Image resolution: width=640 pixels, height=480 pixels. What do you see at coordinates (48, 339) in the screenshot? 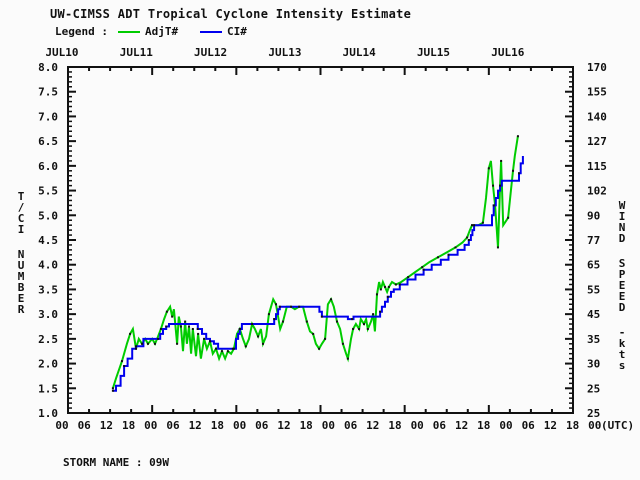
I see `left-axis-tick-label: 2.5` at bounding box center [48, 339].